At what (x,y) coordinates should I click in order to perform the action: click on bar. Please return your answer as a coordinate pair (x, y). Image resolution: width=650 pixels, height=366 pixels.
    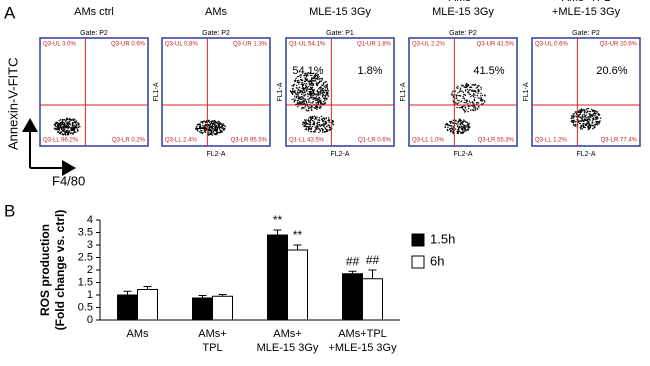
    Looking at the image, I should click on (372, 299).